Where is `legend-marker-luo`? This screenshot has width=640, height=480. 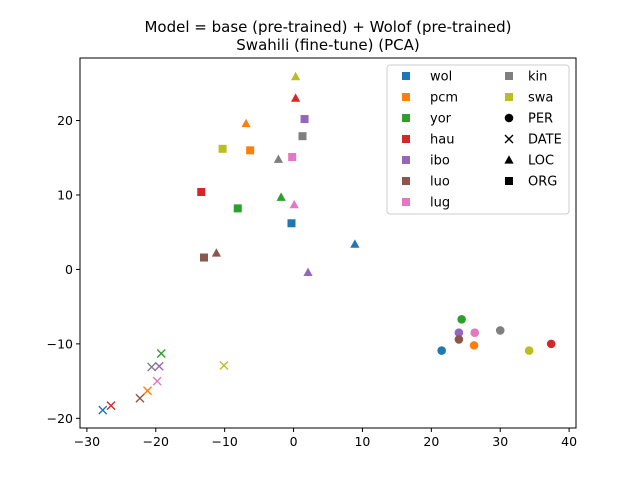 legend-marker-luo is located at coordinates (406, 181).